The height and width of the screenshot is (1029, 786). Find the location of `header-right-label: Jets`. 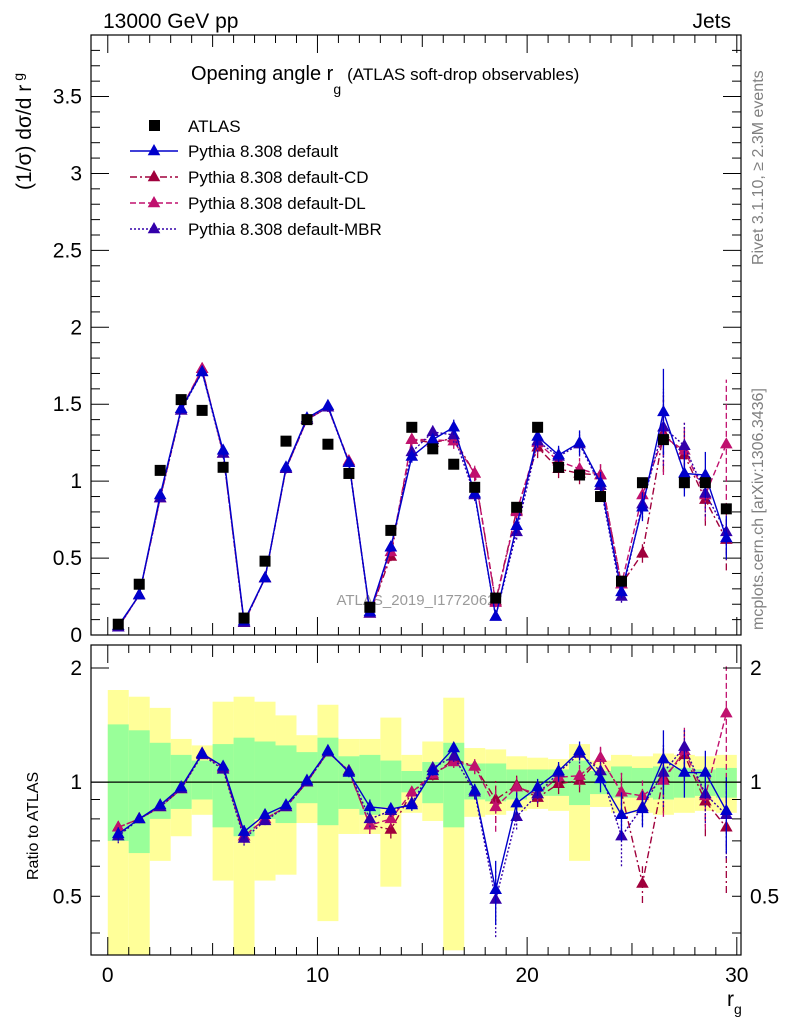

header-right-label: Jets is located at coordinates (711, 21).